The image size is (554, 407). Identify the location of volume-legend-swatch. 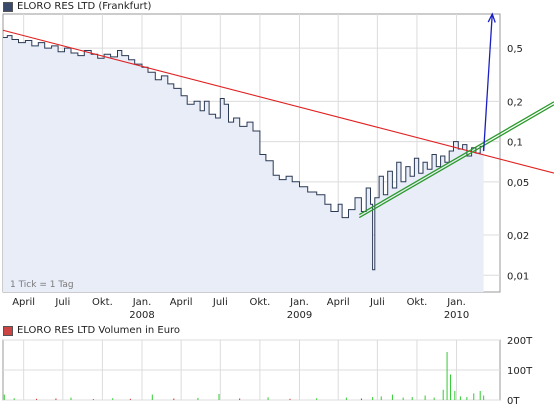
(8, 330).